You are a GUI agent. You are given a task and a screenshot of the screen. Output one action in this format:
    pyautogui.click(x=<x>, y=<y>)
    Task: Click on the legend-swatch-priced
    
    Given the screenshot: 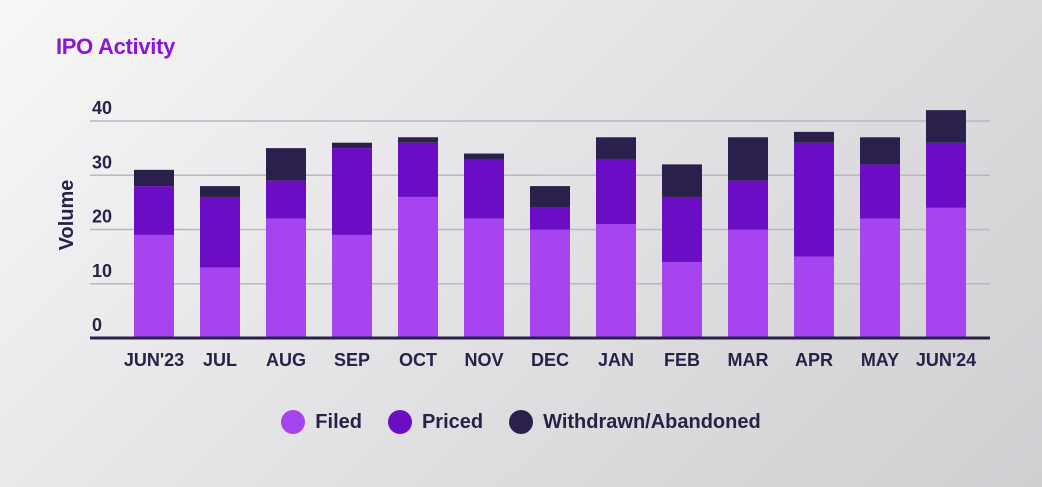 What is the action you would take?
    pyautogui.click(x=399, y=422)
    